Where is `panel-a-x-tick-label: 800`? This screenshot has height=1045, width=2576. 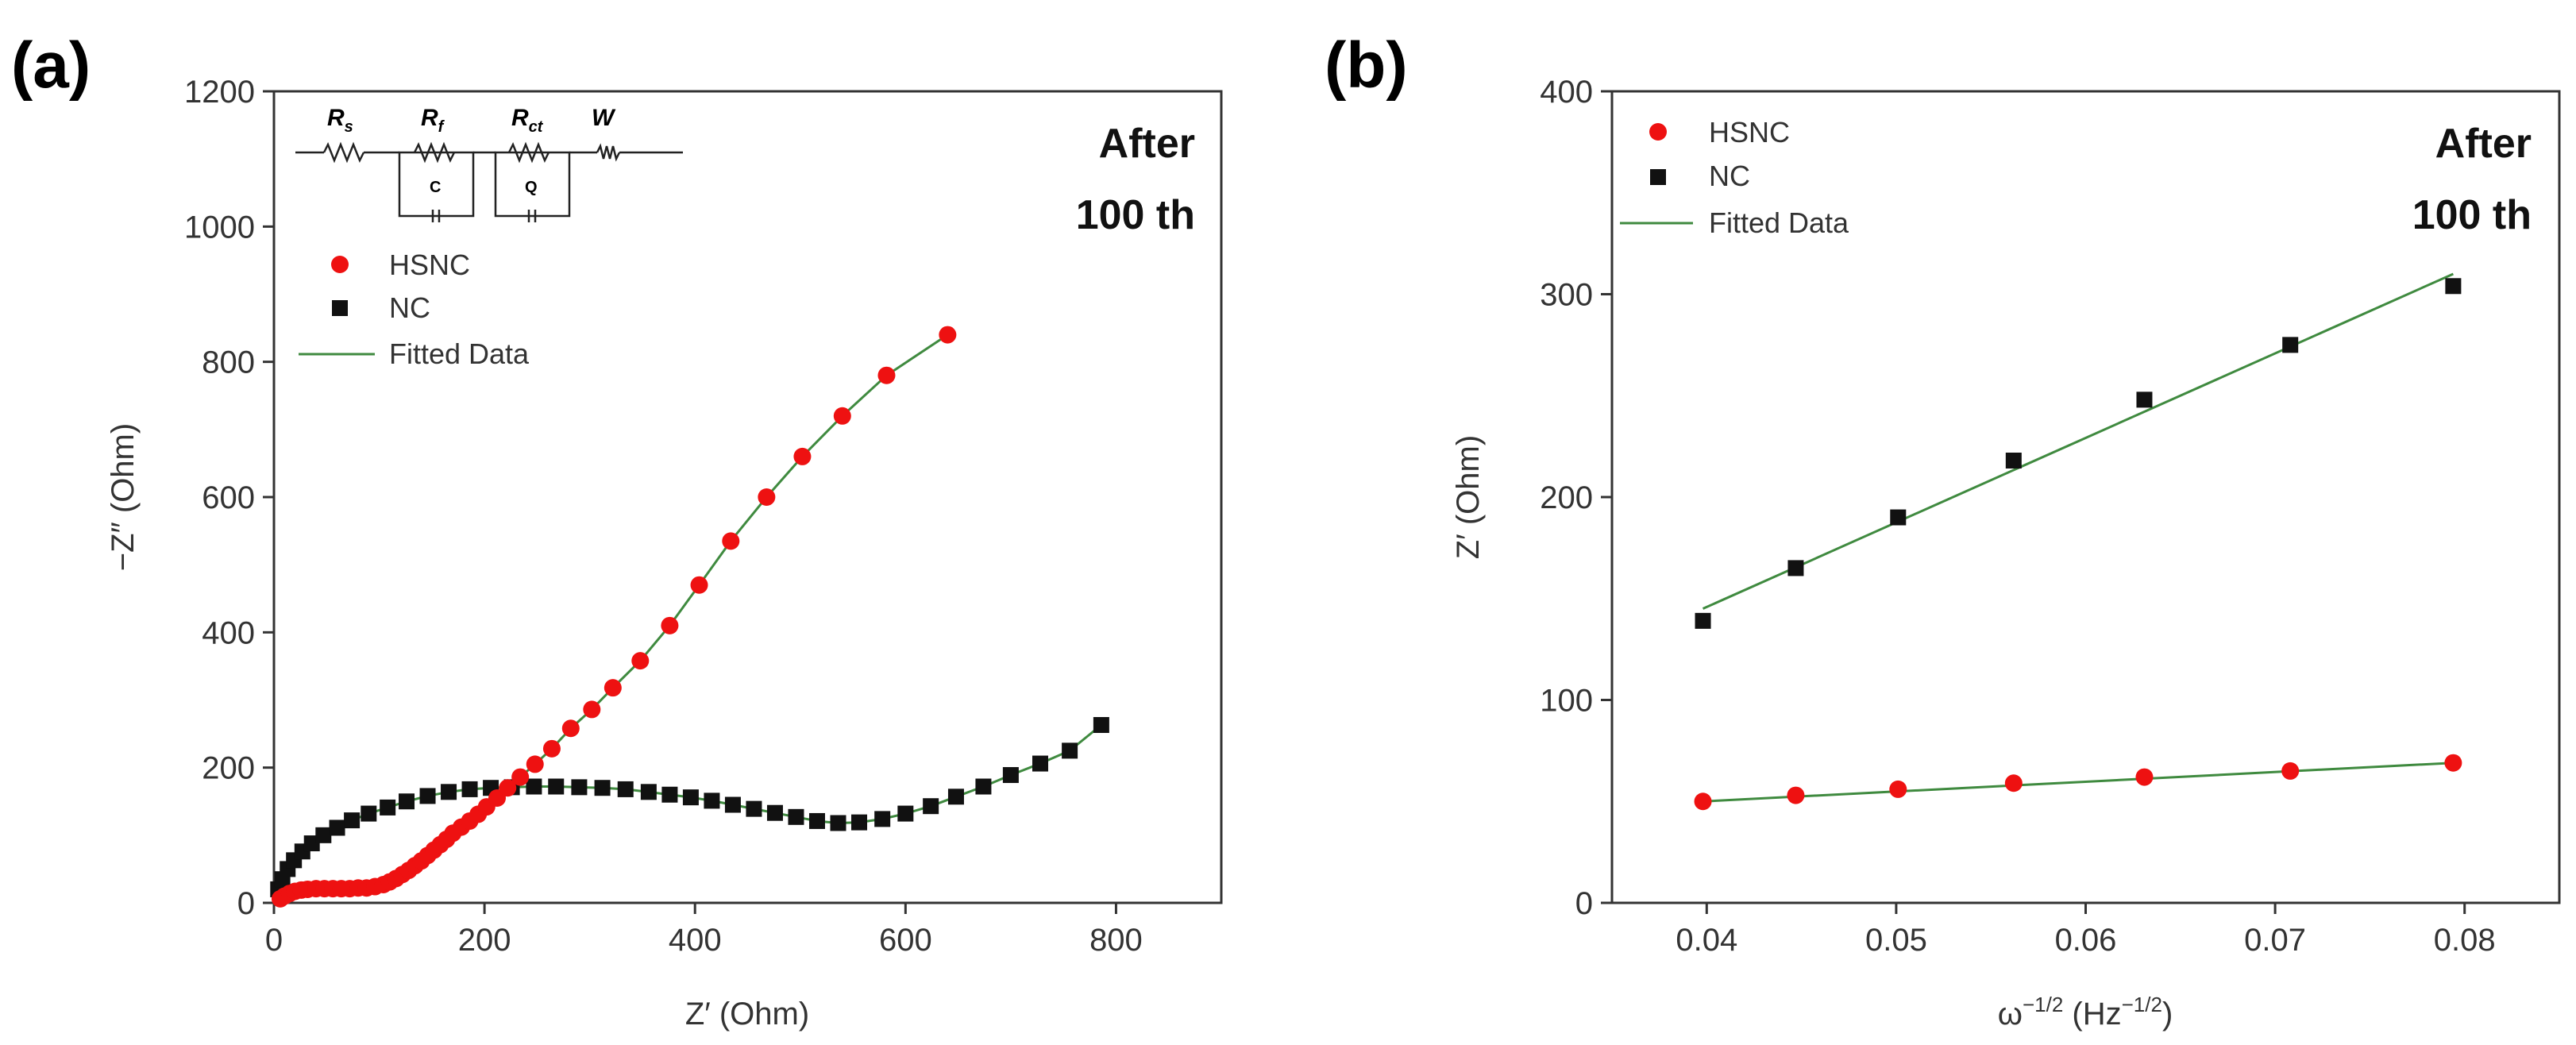 panel-a-x-tick-label: 800 is located at coordinates (1116, 941).